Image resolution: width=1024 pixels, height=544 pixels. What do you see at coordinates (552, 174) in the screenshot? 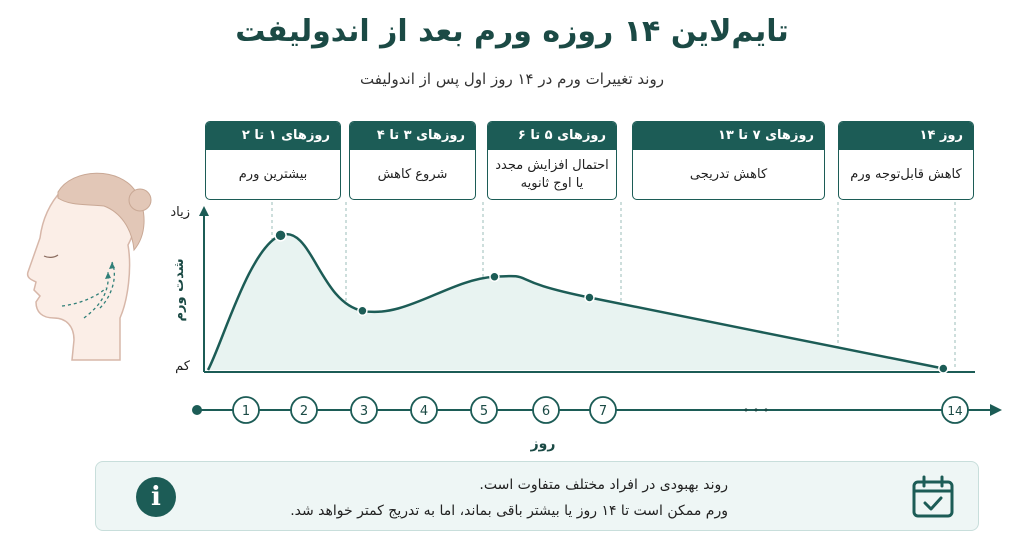
I see `phase-desc: احتمال افزایش مجدد یا اوج ثانویه` at bounding box center [552, 174].